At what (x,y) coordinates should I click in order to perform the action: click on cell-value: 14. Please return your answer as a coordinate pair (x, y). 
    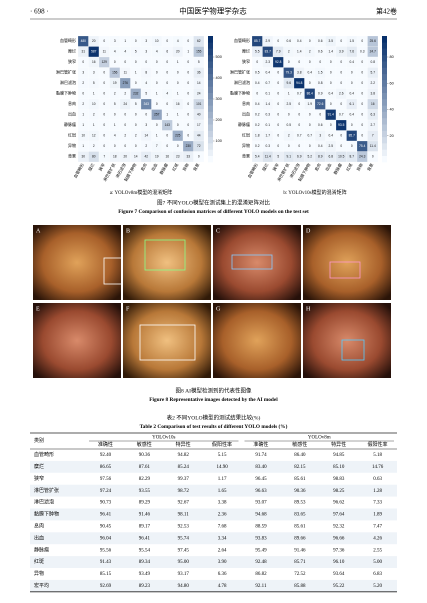
    Looking at the image, I should click on (146, 136).